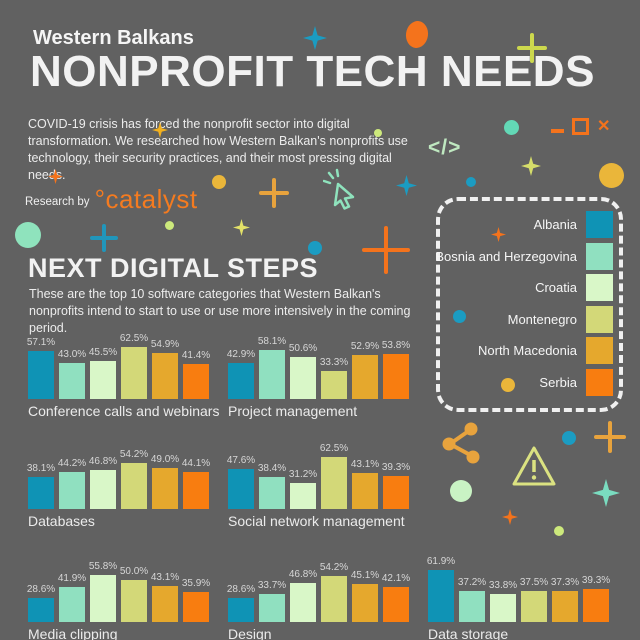 This screenshot has width=640, height=640. What do you see at coordinates (503, 585) in the screenshot?
I see `bar-value-label: 33.8%` at bounding box center [503, 585].